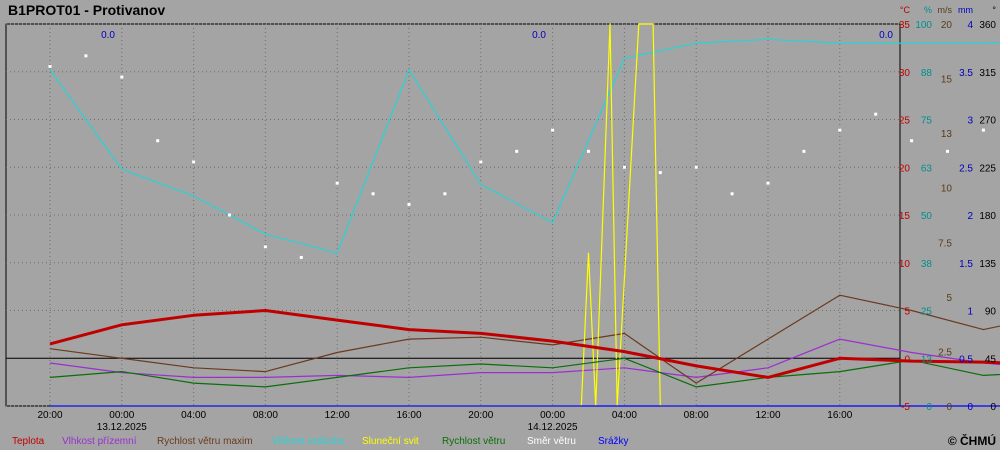 Image resolution: width=1000 pixels, height=450 pixels. Describe the element at coordinates (390, 441) in the screenshot. I see `legend-item: Sluneční svit` at that location.